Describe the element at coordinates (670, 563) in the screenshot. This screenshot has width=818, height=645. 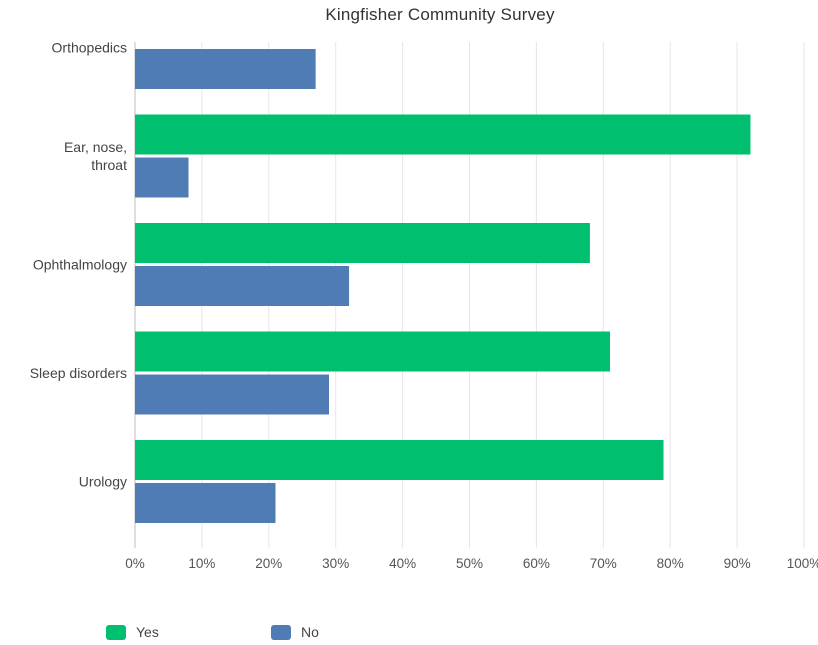
I see `x-tick-label: 80%` at that location.